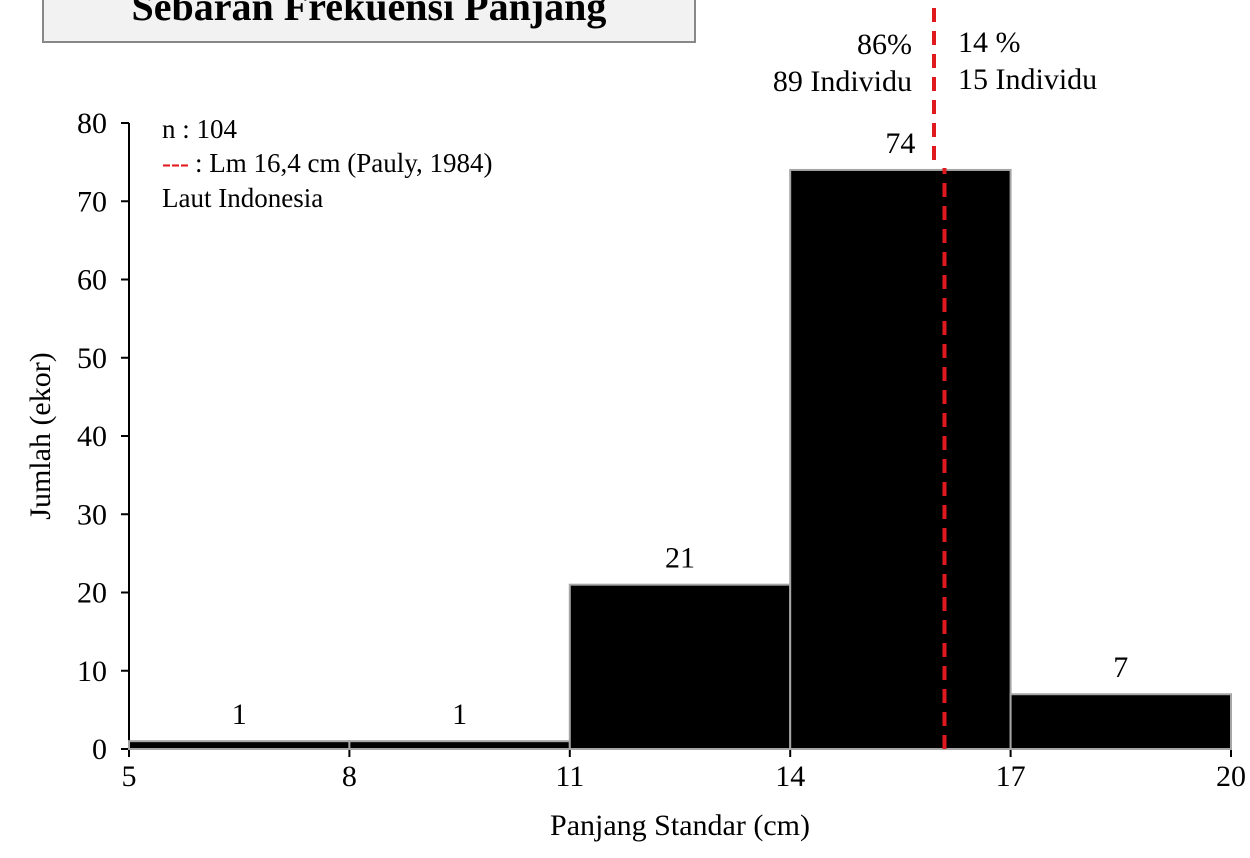  What do you see at coordinates (569, 776) in the screenshot?
I see `x-tick-label: 11` at bounding box center [569, 776].